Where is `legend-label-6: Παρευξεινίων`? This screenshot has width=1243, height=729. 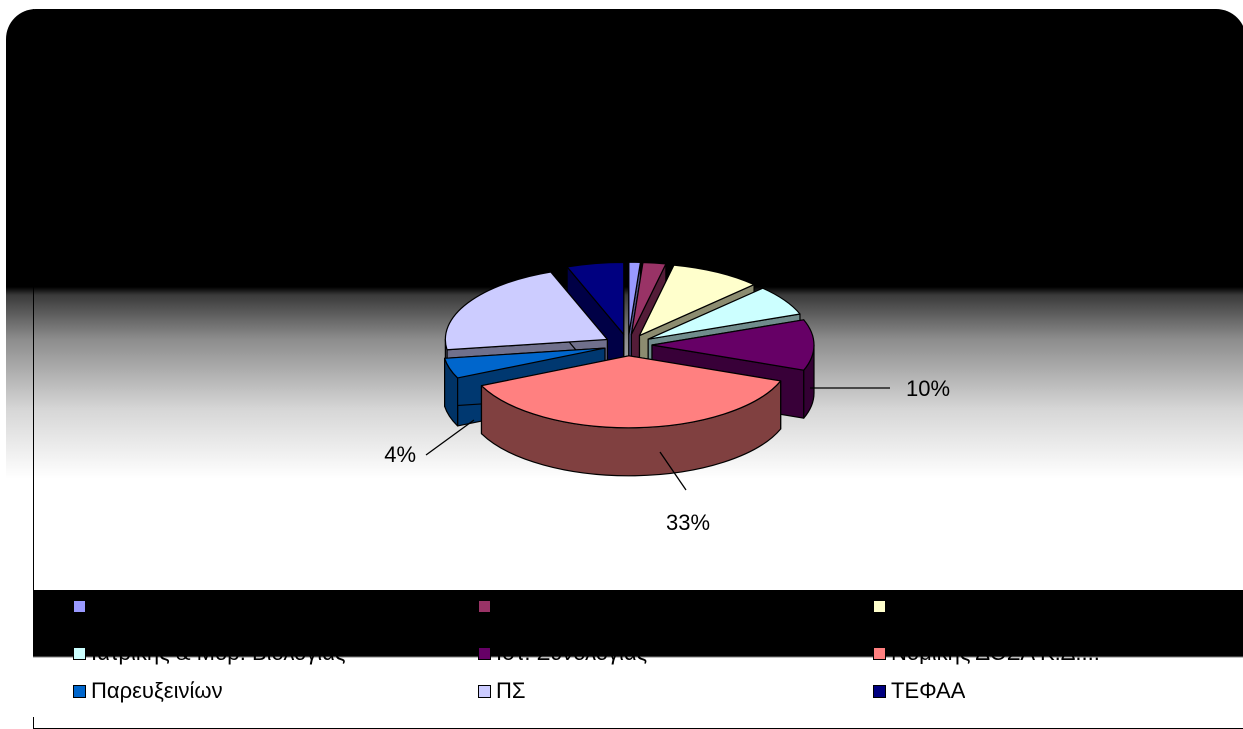
legend-label-6: Παρευξεινίων is located at coordinates (157, 690).